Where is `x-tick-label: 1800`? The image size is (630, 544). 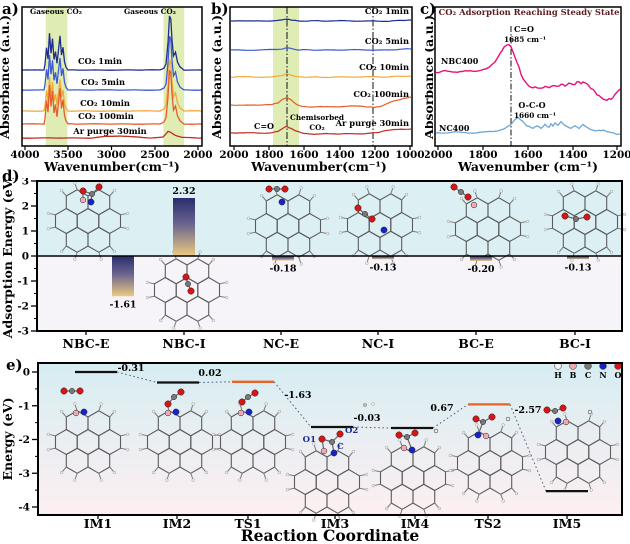
x-tick-label: 1800 is located at coordinates (268, 155).